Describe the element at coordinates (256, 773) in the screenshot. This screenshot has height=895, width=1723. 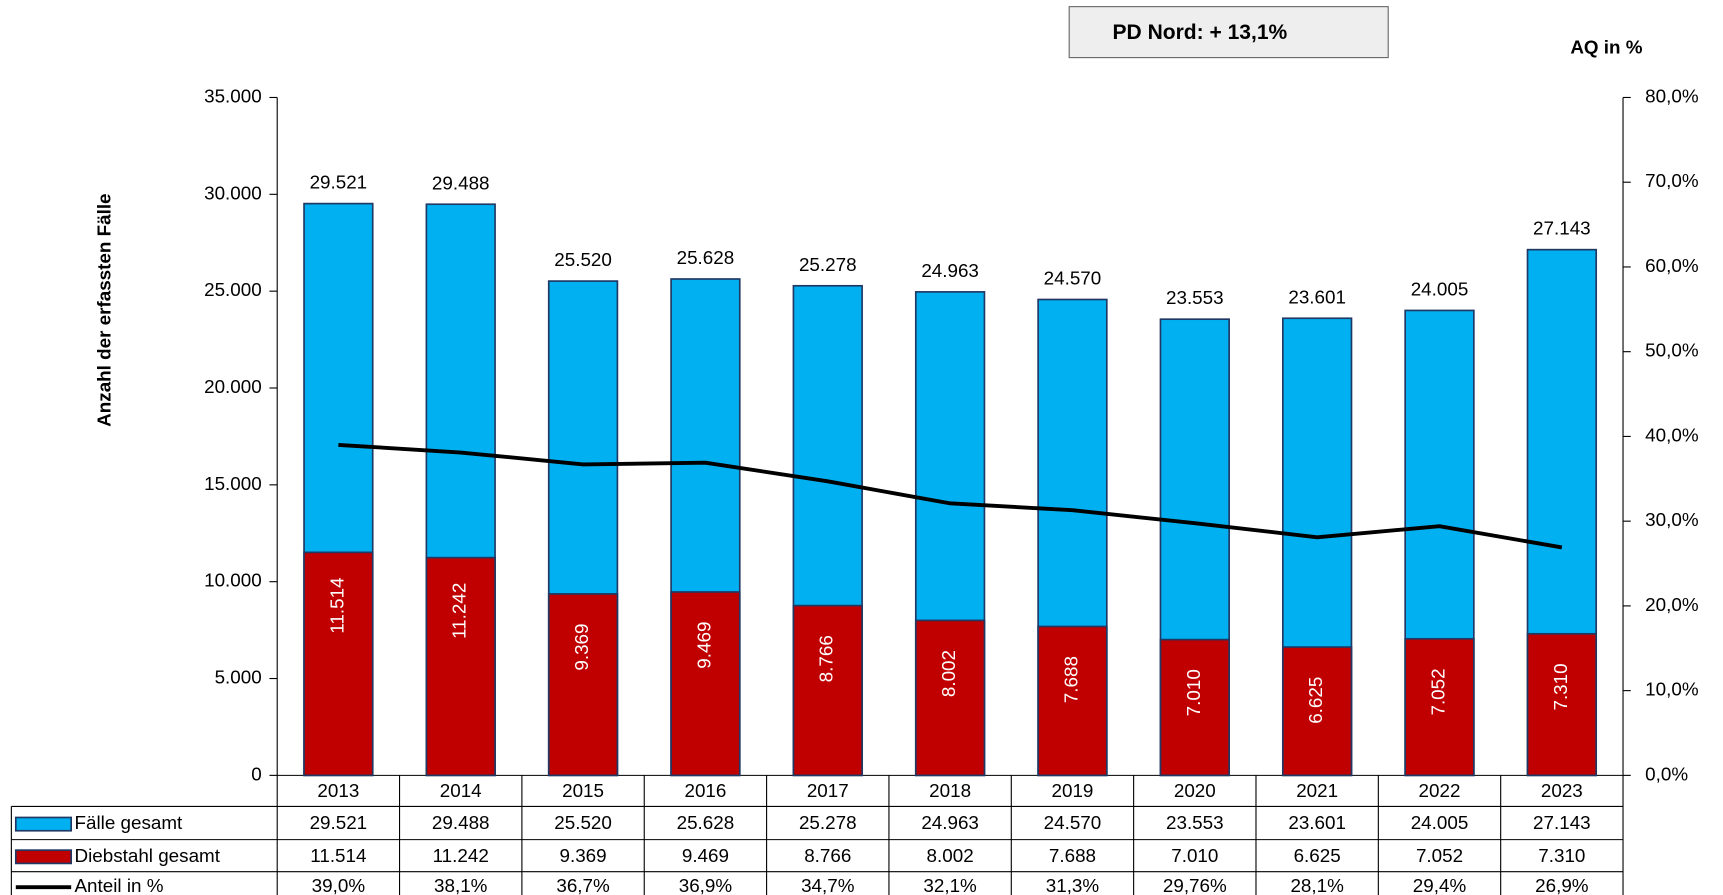
I see `y-tick-label: 0` at that location.